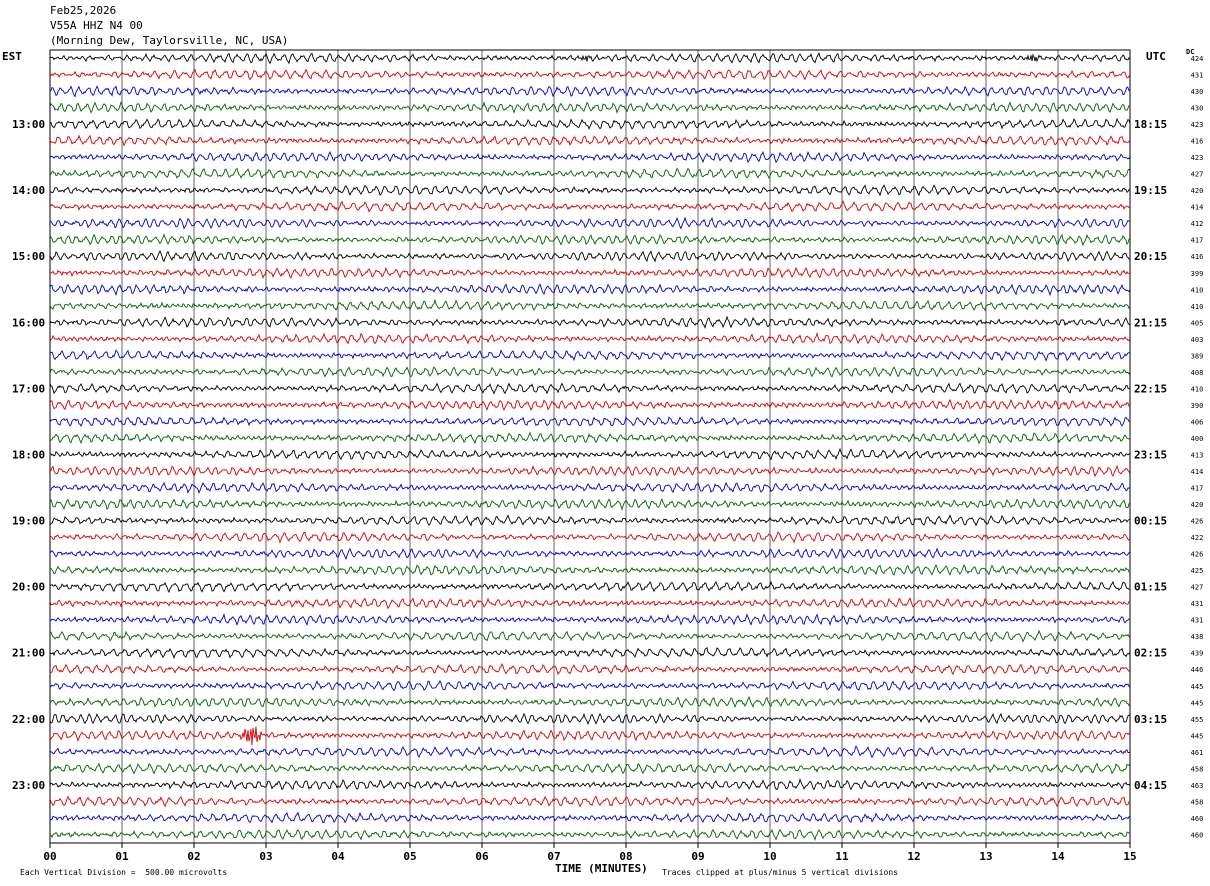 This screenshot has height=886, width=1210. Describe the element at coordinates (1150, 124) in the screenshot. I see `right-hour-label: 18:15` at that location.